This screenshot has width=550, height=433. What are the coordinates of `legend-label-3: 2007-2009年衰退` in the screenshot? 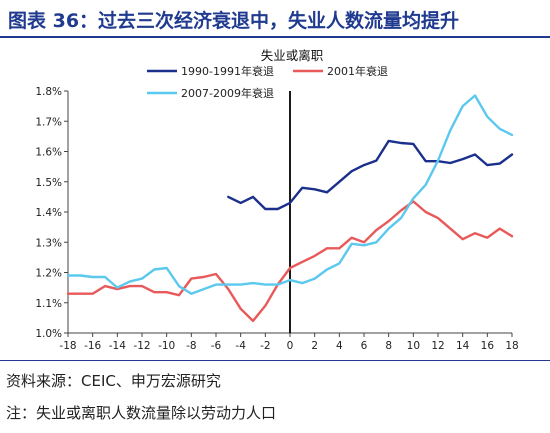 It's located at (227, 93).